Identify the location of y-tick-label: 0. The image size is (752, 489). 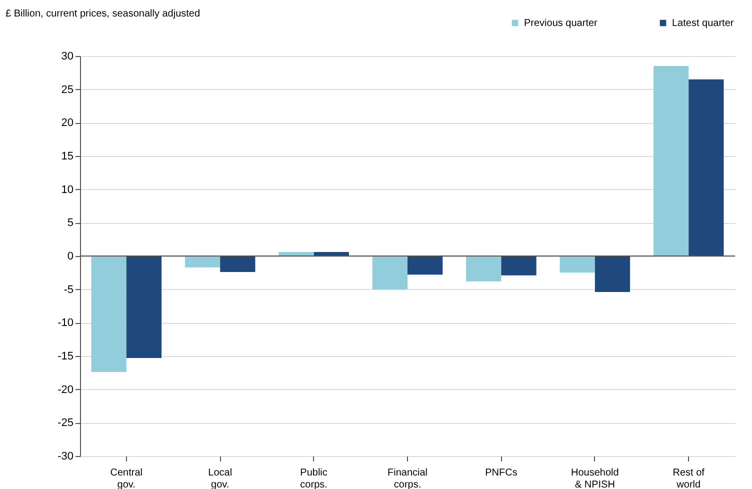
(70, 256).